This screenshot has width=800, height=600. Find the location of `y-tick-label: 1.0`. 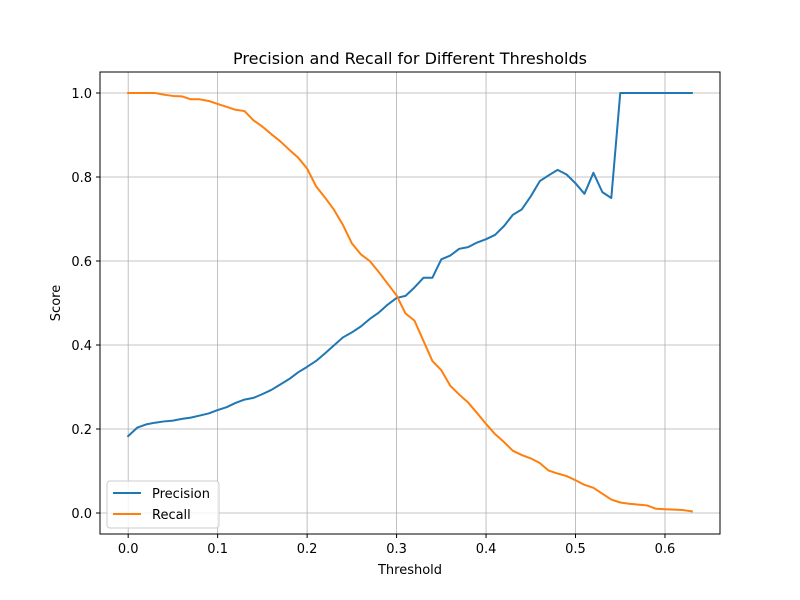

y-tick-label: 1.0 is located at coordinates (81, 94).